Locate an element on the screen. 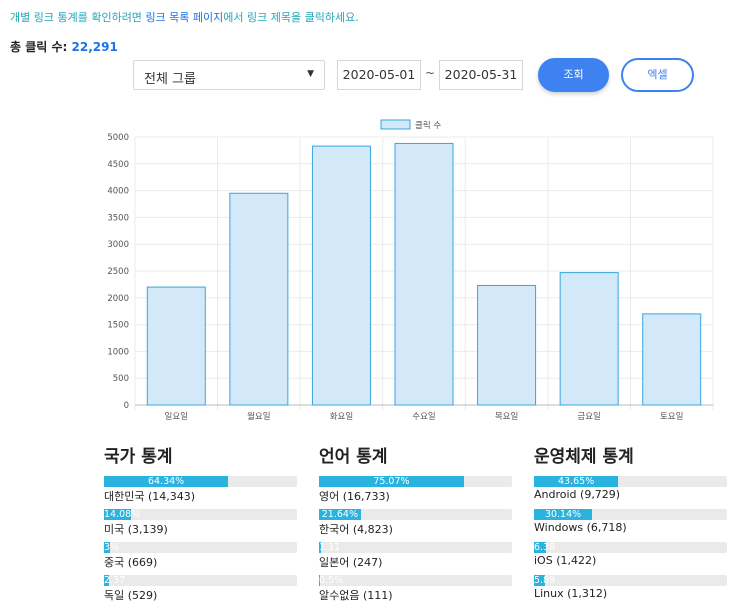 Image resolution: width=743 pixels, height=610 pixels. x-tick-label: 금요일 is located at coordinates (588, 417).